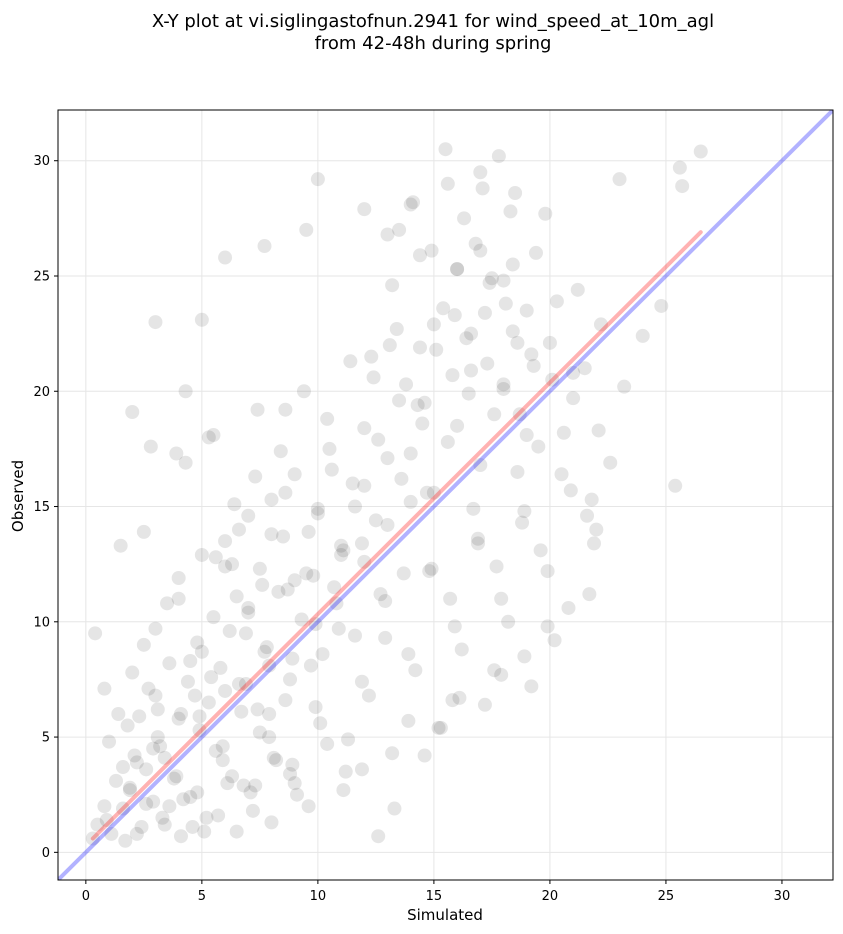  What do you see at coordinates (550, 896) in the screenshot?
I see `x-tick-label: 20` at bounding box center [550, 896].